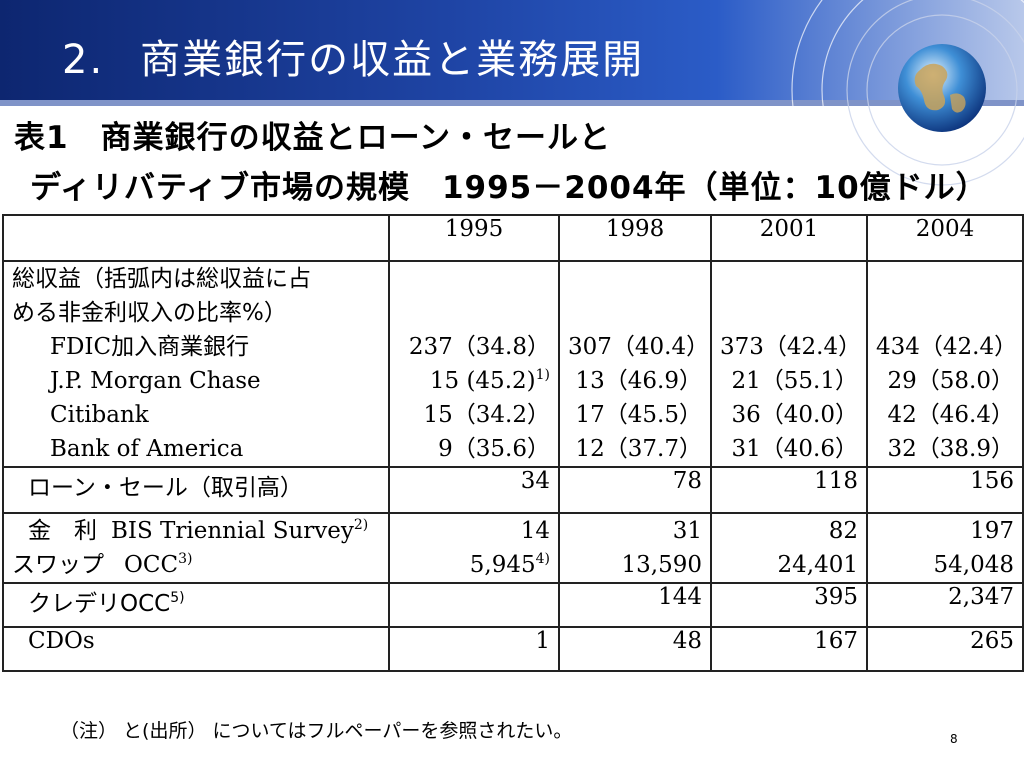  I want to click on value-cell: 237（34.8） 15 (45.2)1) 15（34.2） 9（35.6）, so click(474, 364).